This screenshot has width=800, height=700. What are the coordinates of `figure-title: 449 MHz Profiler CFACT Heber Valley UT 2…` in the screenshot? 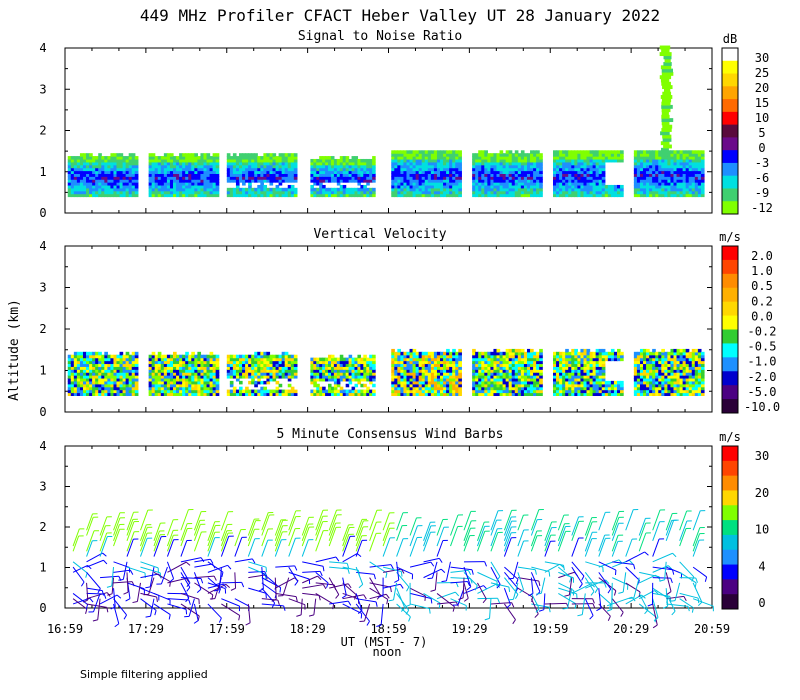 It's located at (400, 15).